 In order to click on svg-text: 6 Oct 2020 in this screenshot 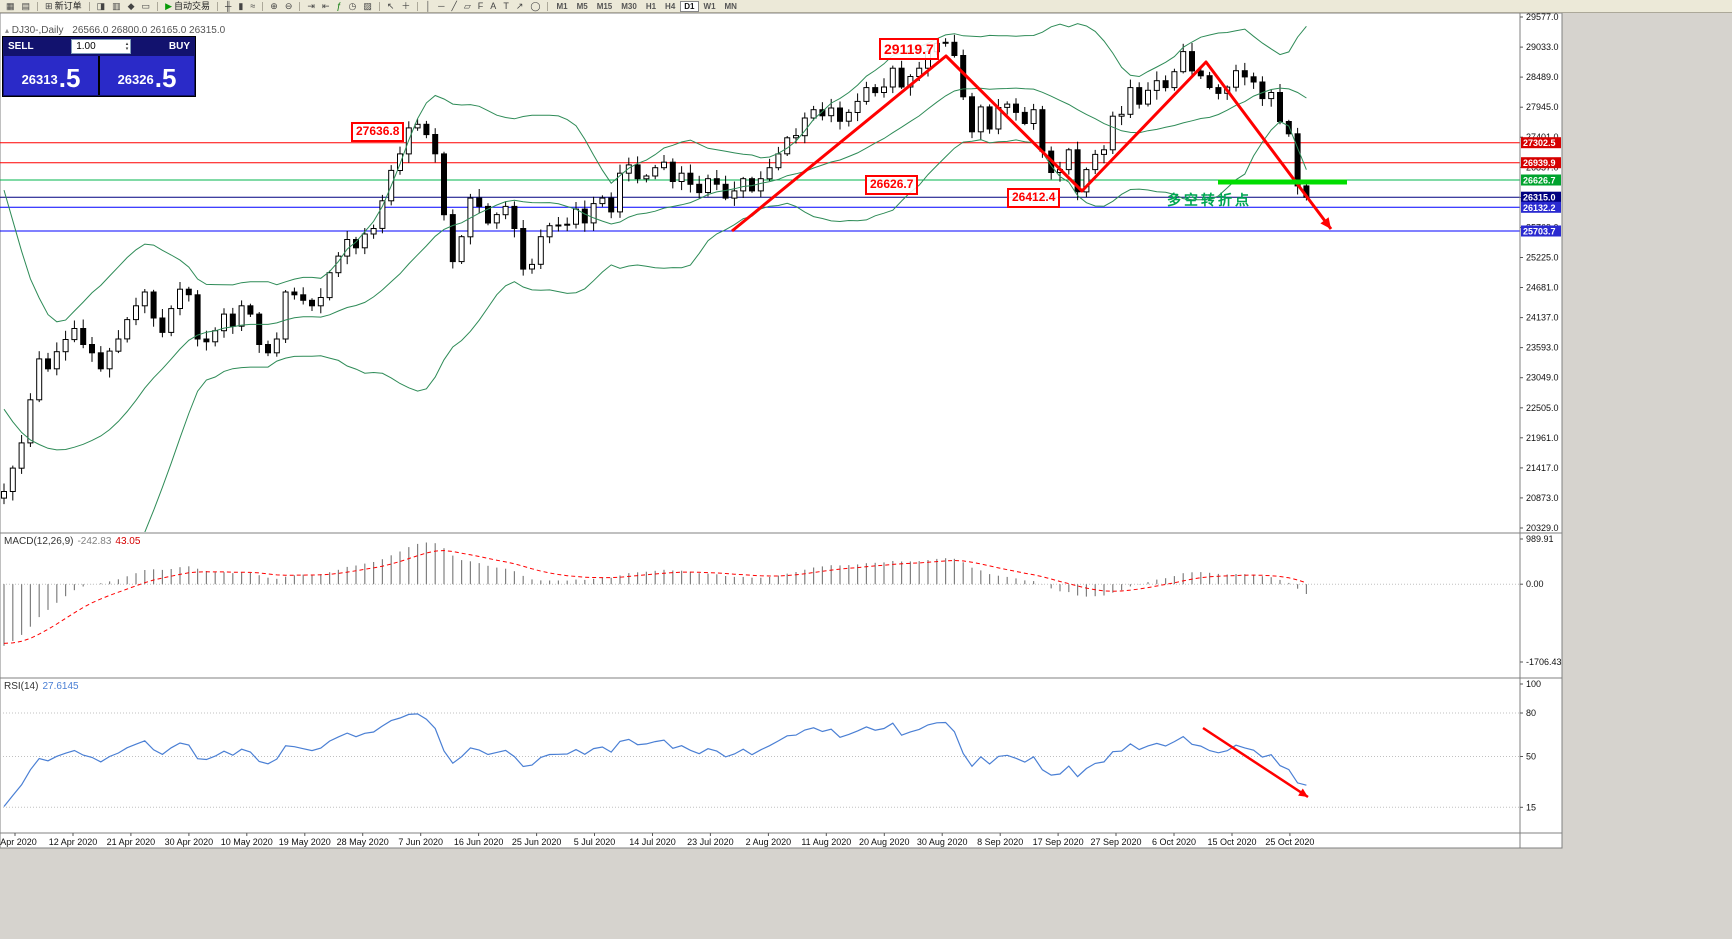, I will do `click(1174, 842)`.